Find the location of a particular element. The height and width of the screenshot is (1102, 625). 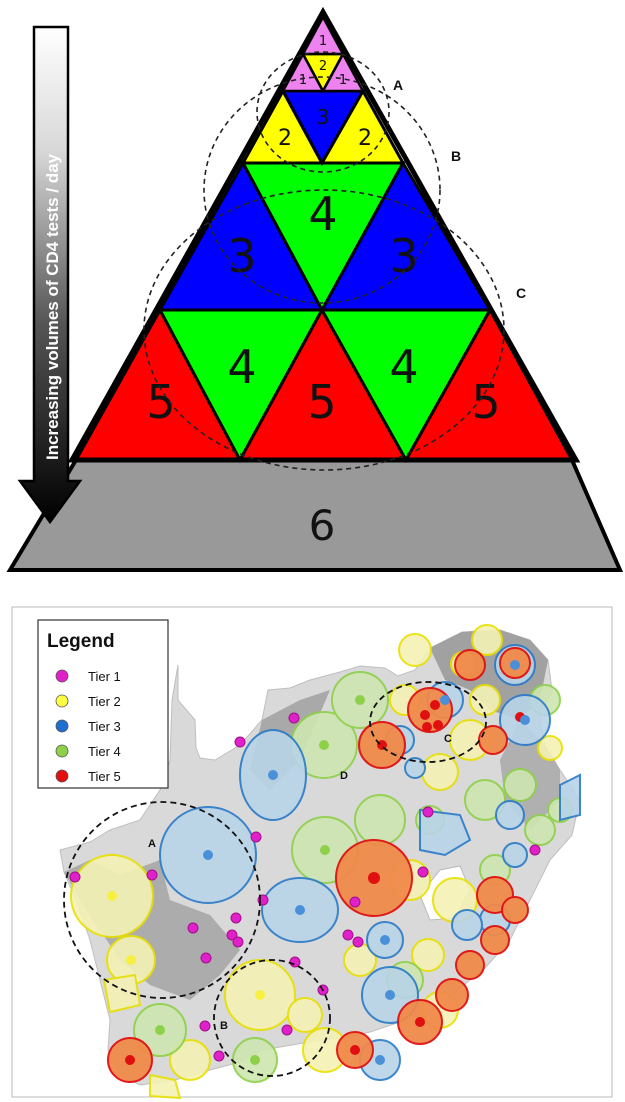

legend-swatch-tier3 is located at coordinates (62, 726).